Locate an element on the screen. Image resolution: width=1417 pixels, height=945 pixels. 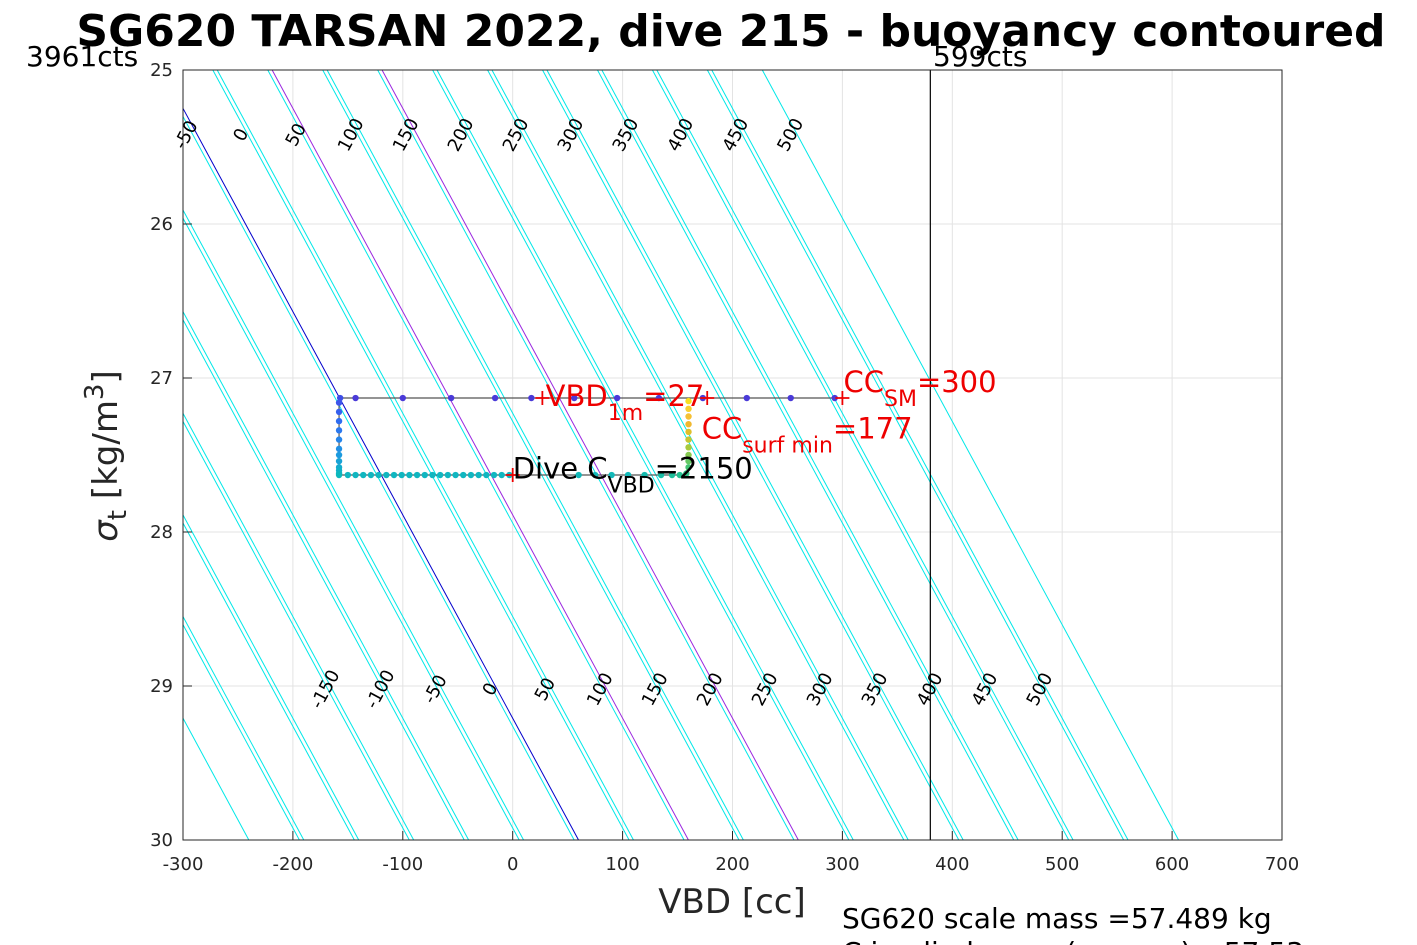
x-tick-label: 200 is located at coordinates (732, 864).